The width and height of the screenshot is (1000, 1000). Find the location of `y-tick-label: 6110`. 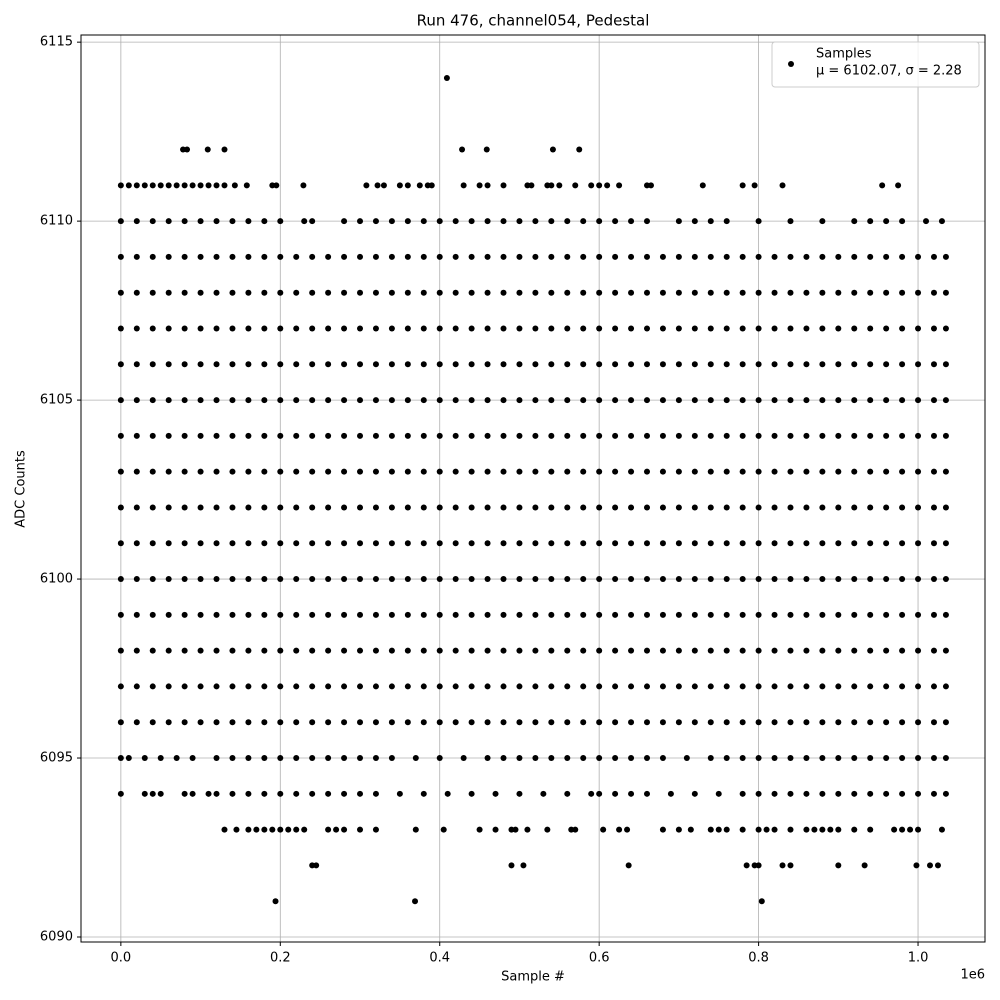

y-tick-label: 6110 is located at coordinates (56, 221).